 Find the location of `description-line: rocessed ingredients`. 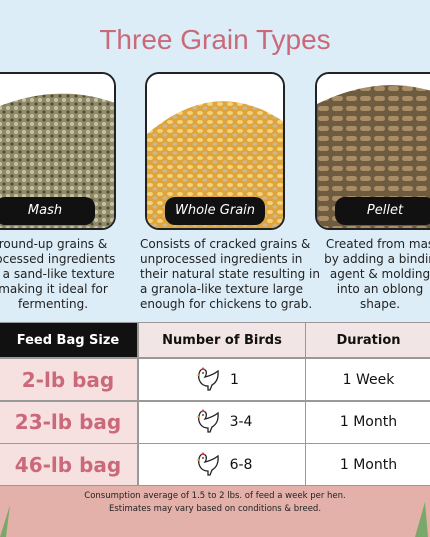

description-line: rocessed ingredients is located at coordinates (58, 259).